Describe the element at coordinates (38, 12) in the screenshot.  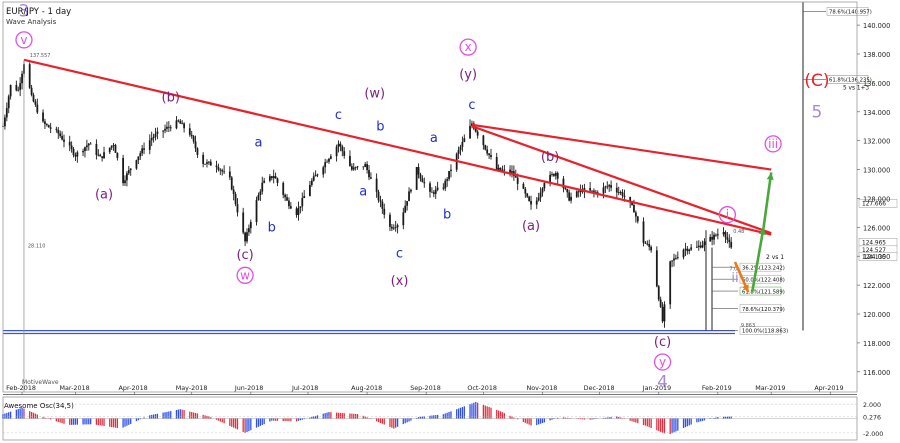
I see `chart-title: EUR/JPY - 1 day` at that location.